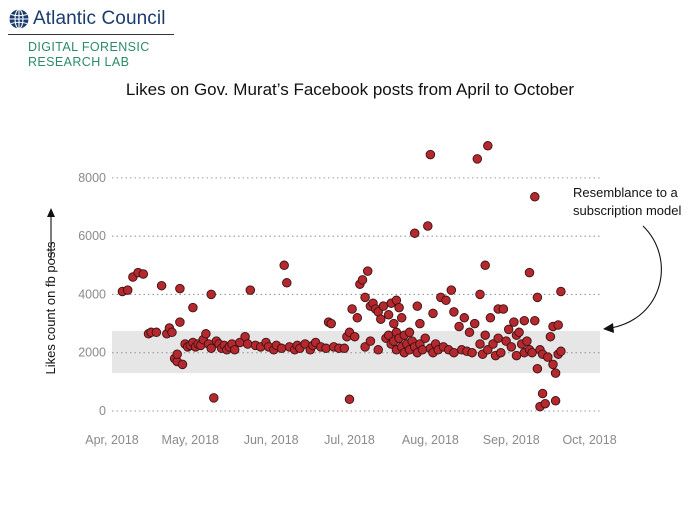  I want to click on x-tick-label: Jul, 2018, so click(349, 440).